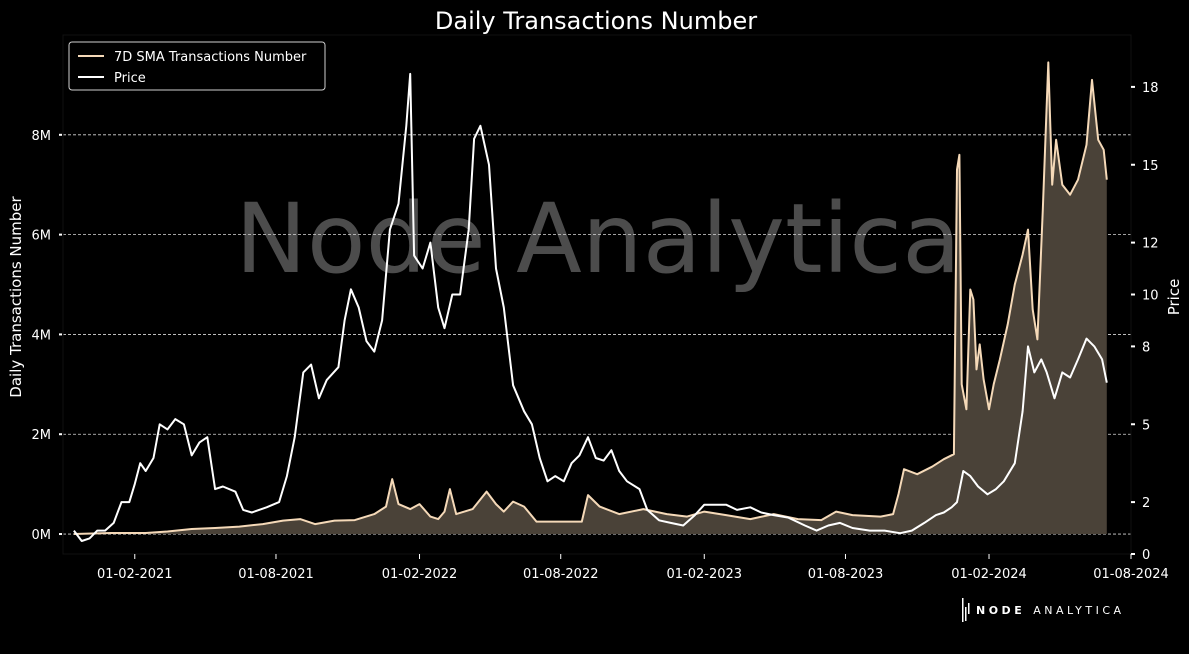  Describe the element at coordinates (561, 574) in the screenshot. I see `x-tick-label: 01-08-2022` at that location.